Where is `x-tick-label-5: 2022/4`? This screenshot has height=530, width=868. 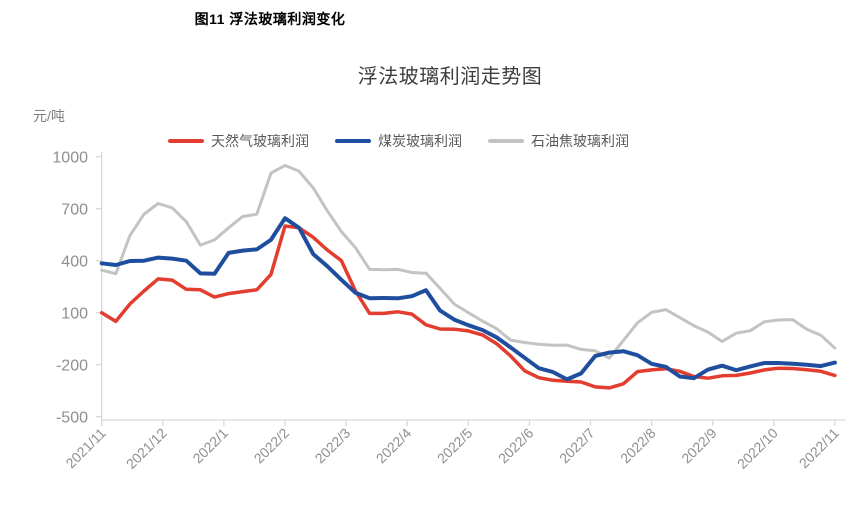 x-tick-label-5: 2022/4 is located at coordinates (394, 446).